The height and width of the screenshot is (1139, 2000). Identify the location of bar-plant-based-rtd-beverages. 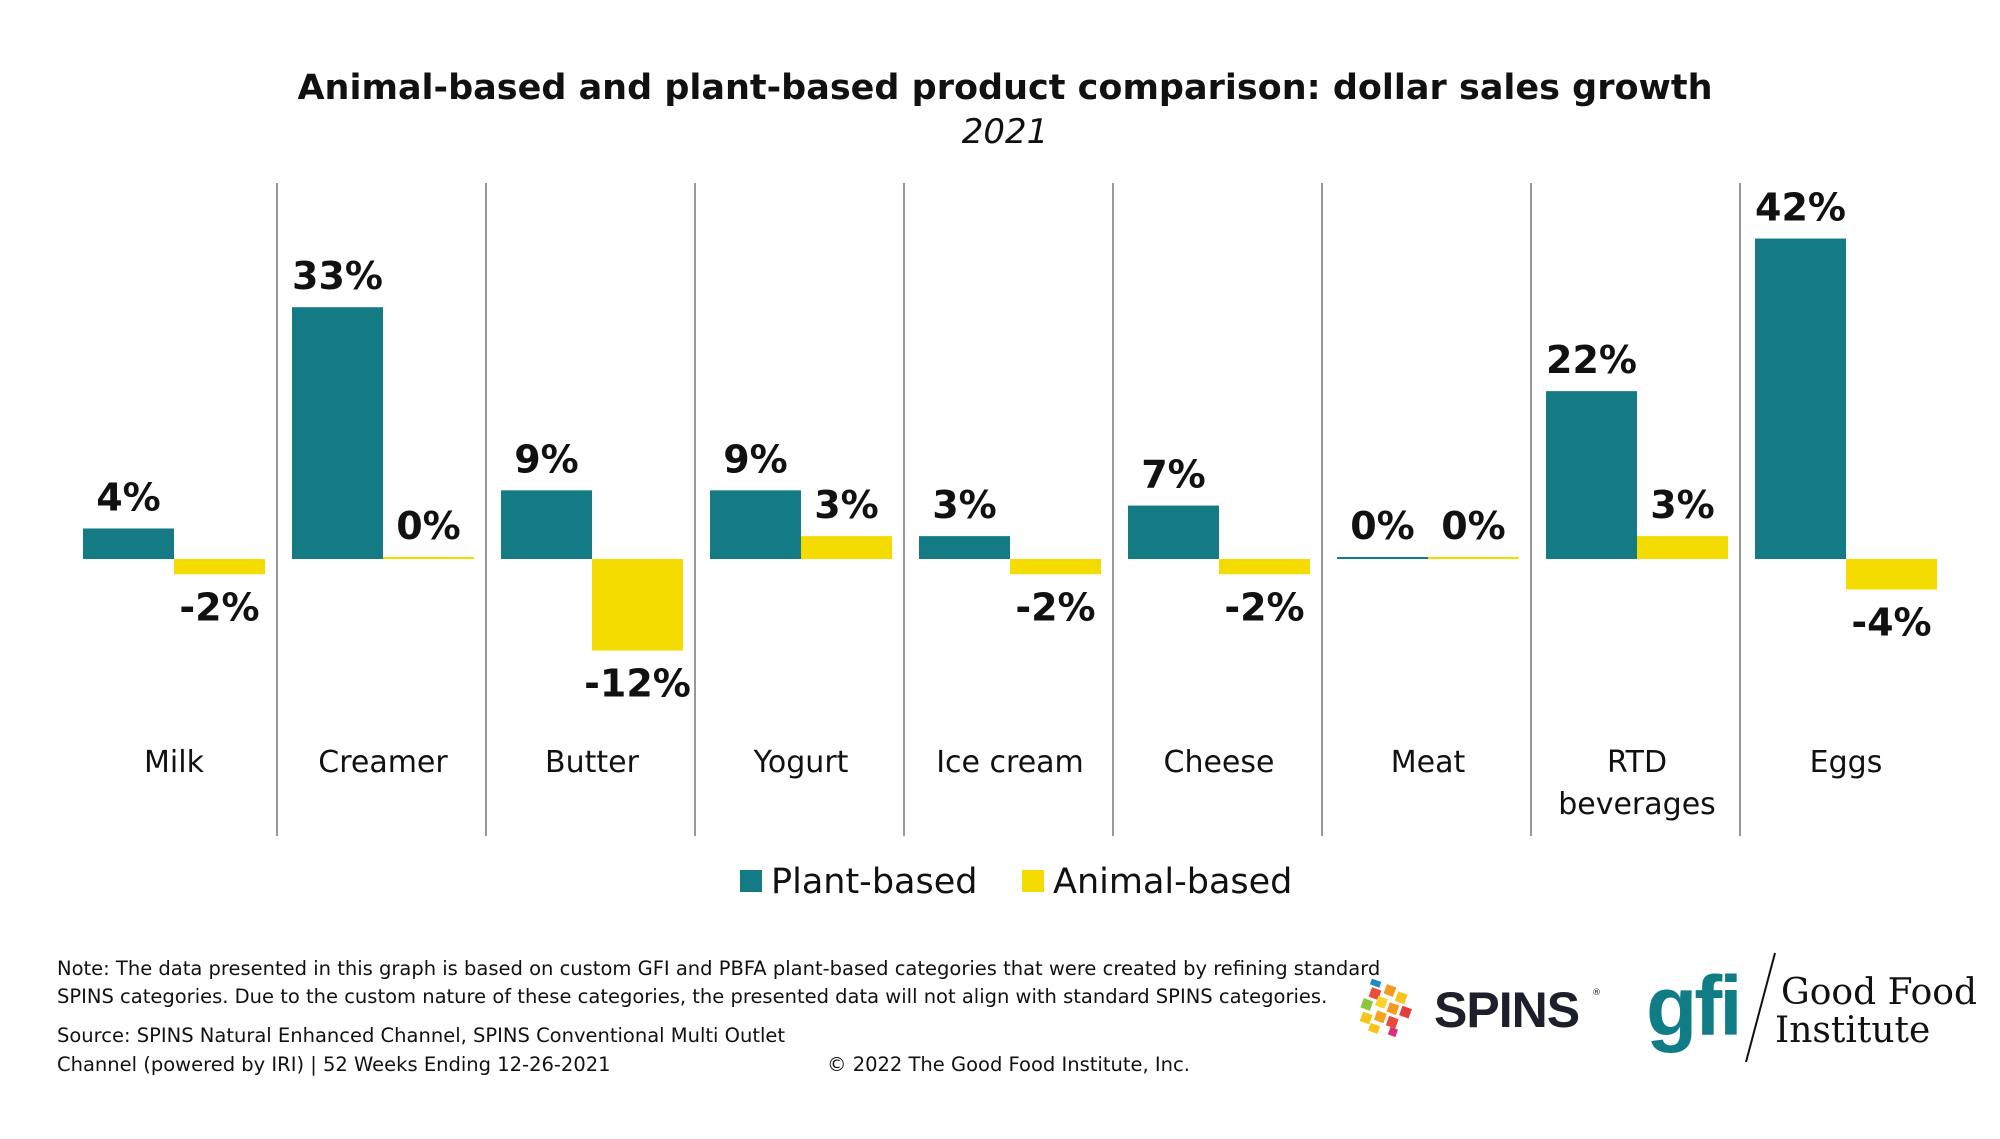
(1591, 475).